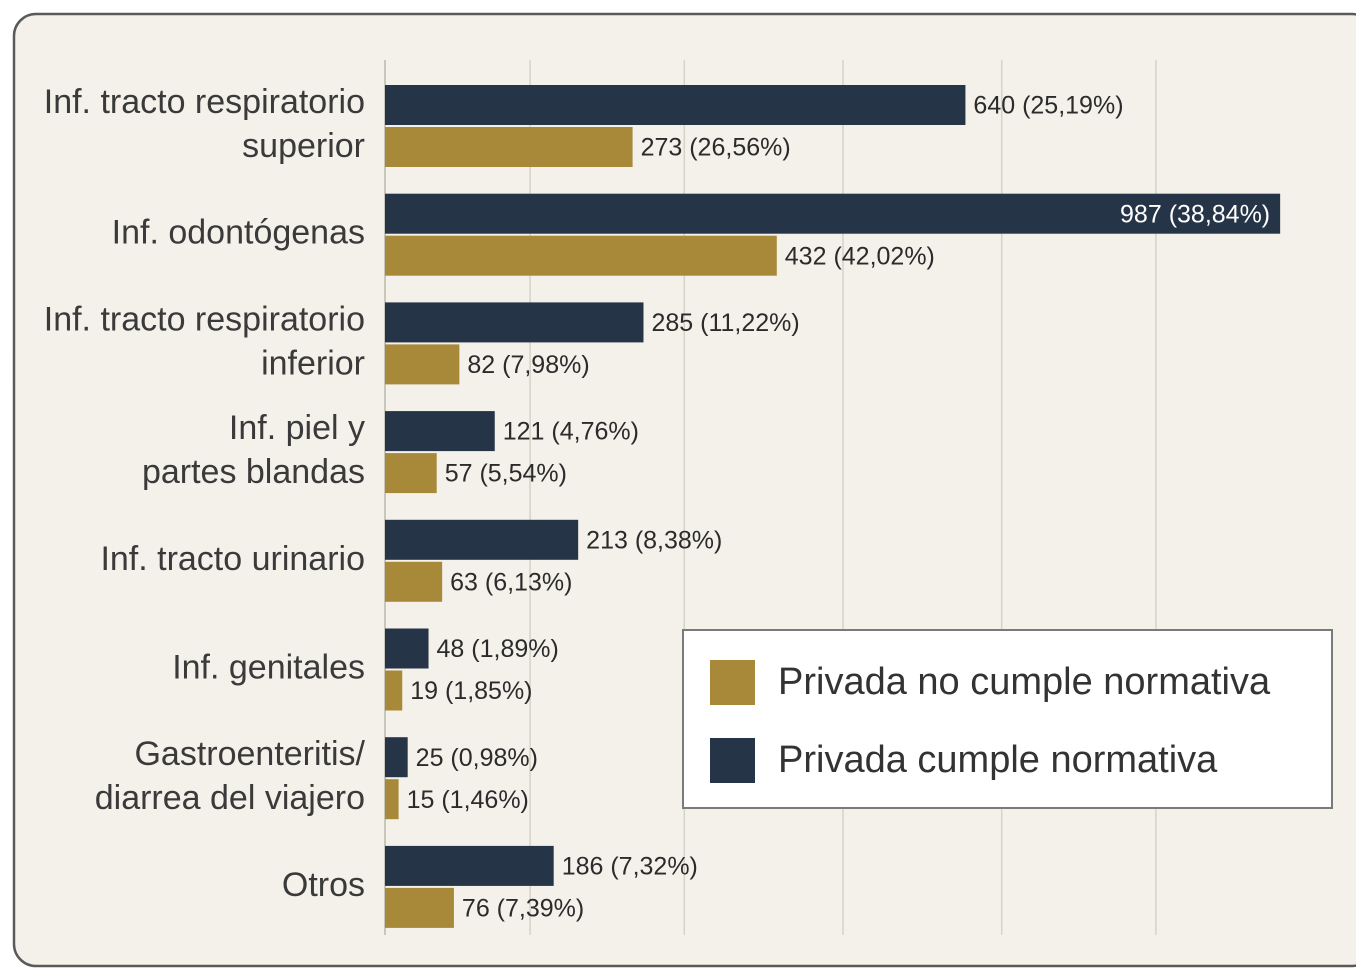 This screenshot has height=971, width=1356. What do you see at coordinates (230, 798) in the screenshot?
I see `category-label: diarrea del viajero` at bounding box center [230, 798].